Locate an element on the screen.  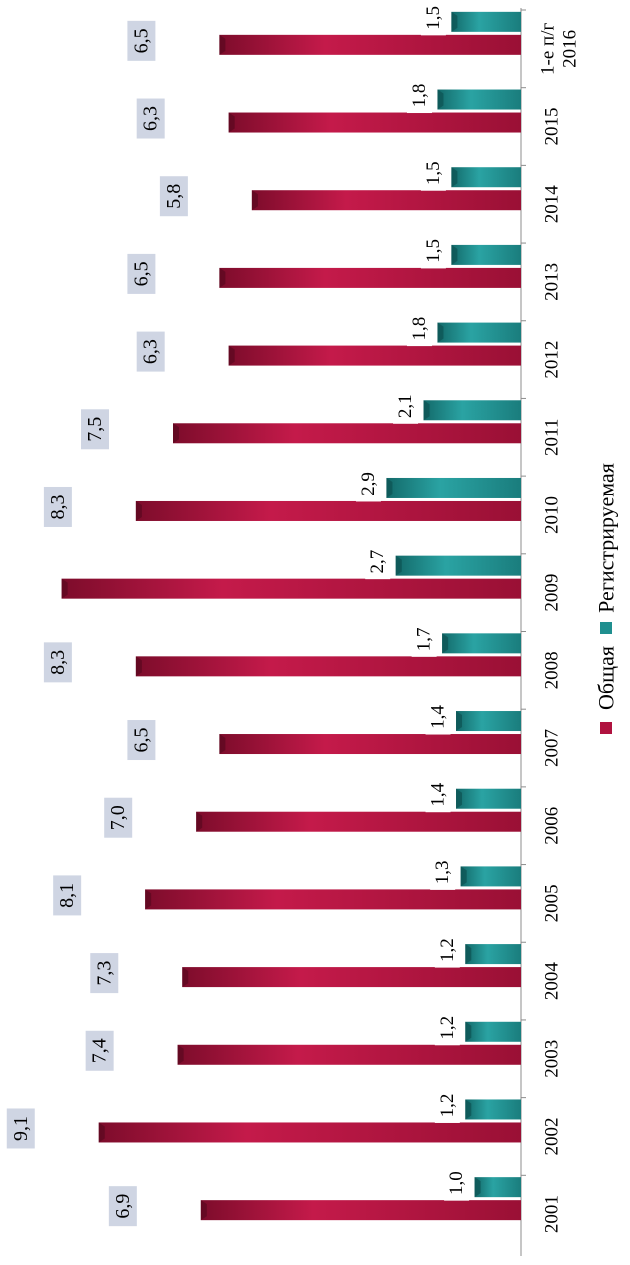
data-label-obshchaya: 5,8 is located at coordinates (174, 196).